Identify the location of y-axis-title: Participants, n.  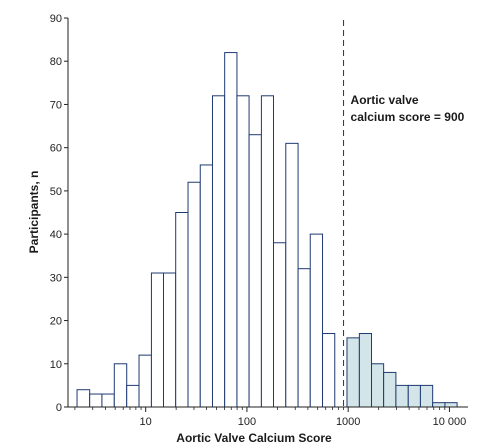
(34, 212).